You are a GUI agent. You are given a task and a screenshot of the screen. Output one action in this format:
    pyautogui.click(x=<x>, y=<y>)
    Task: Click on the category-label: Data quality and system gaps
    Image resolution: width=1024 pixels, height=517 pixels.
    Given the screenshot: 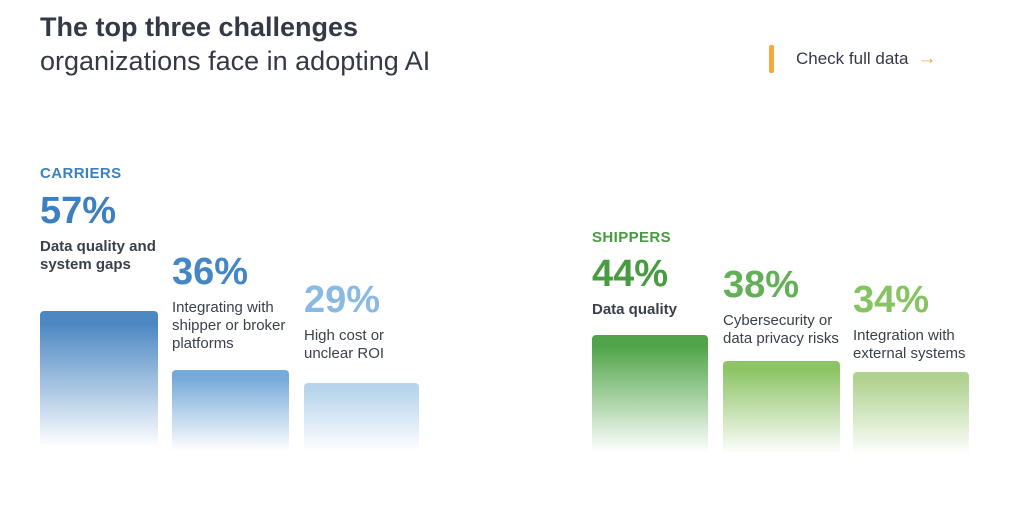 What is the action you would take?
    pyautogui.click(x=98, y=255)
    